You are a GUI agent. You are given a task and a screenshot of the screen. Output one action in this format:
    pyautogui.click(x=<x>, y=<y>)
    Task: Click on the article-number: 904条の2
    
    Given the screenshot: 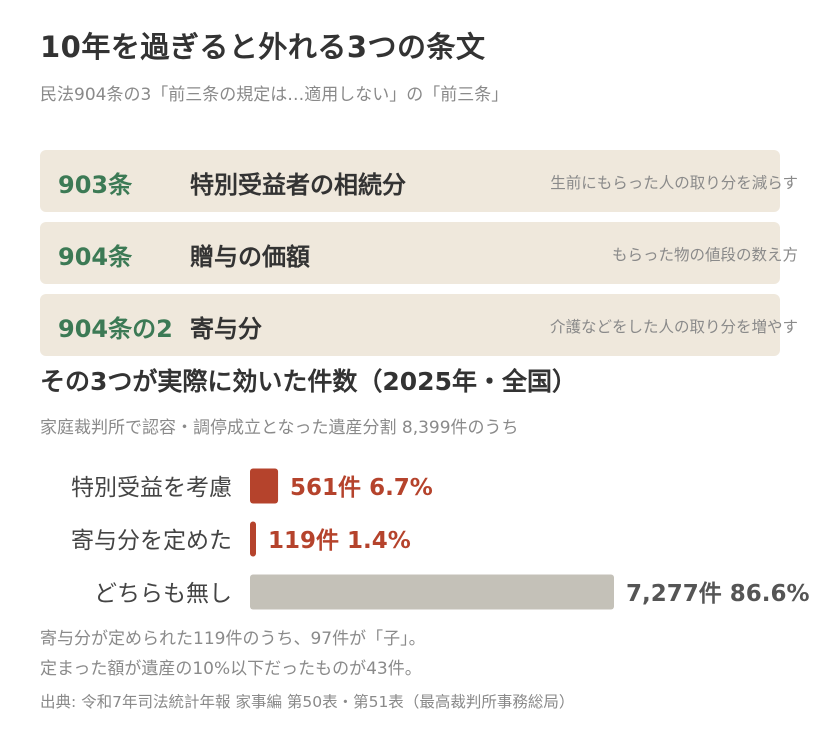 What is the action you would take?
    pyautogui.click(x=115, y=329)
    